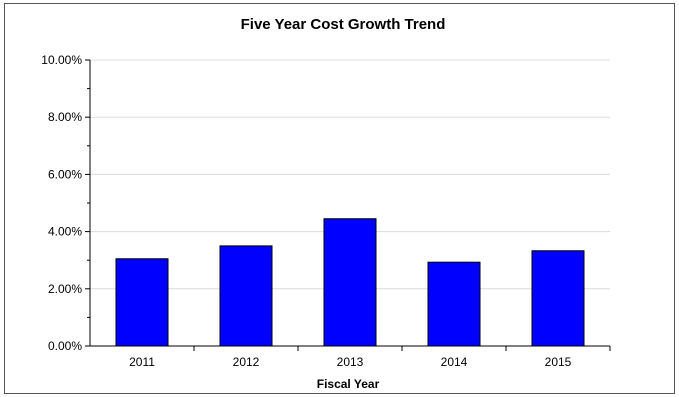 The image size is (679, 397). Describe the element at coordinates (65, 232) in the screenshot. I see `y-tick-label: 4.00%` at that location.